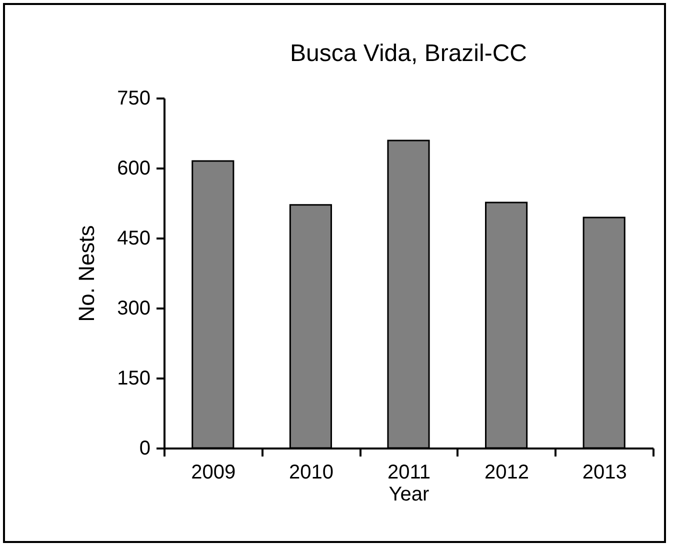  I want to click on y-tick-label: 150, so click(133, 379).